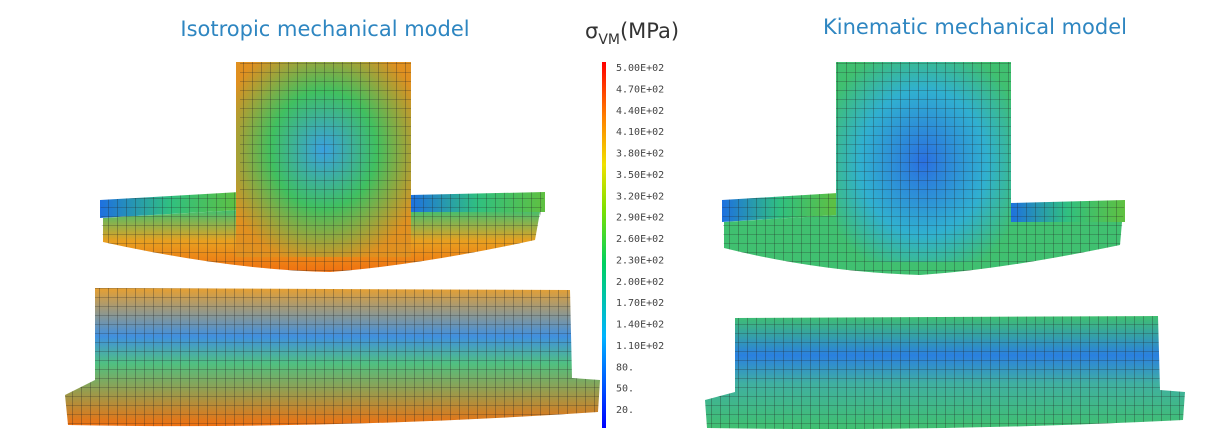  Describe the element at coordinates (625, 367) in the screenshot. I see `colorbar-label: 80.` at that location.